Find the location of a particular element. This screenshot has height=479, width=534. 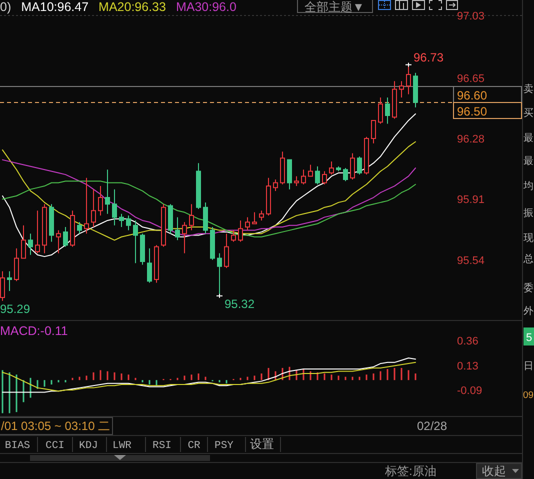

chart-title: MACD:-0.11 is located at coordinates (34, 331).